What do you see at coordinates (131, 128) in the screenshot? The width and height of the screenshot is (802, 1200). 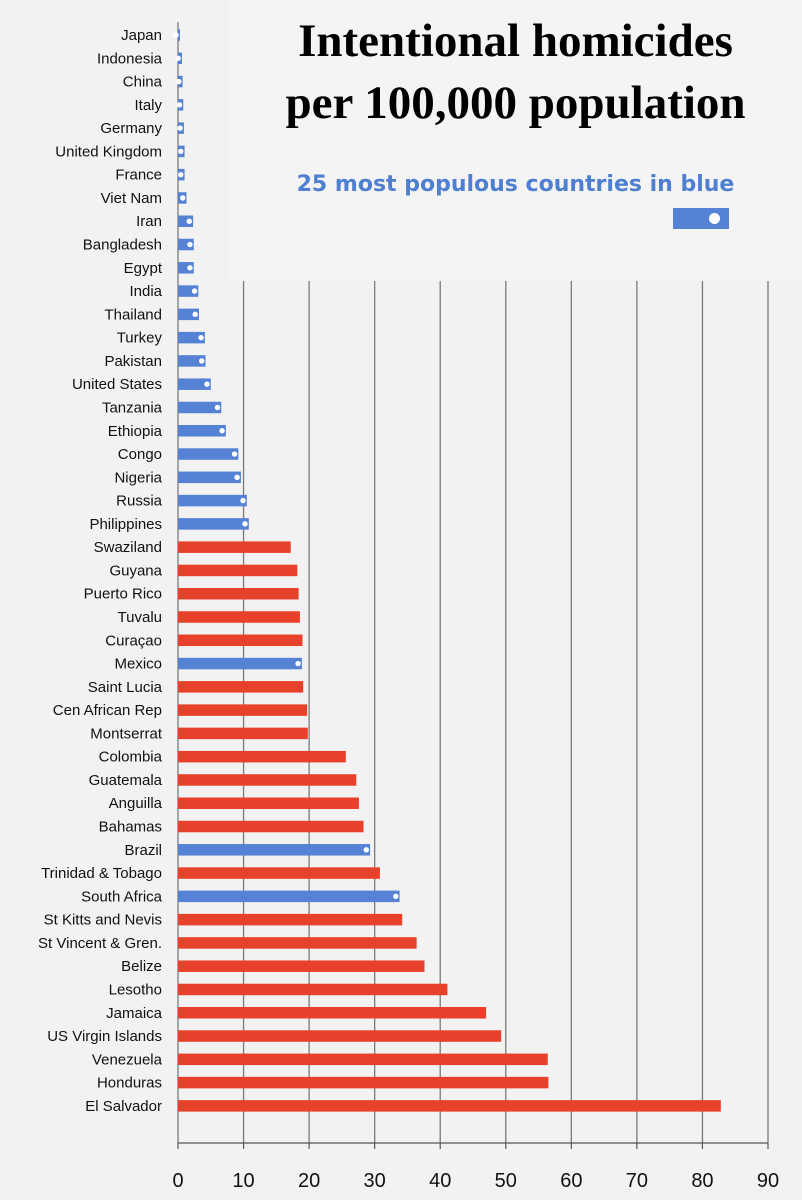 I see `category-label: Germany` at bounding box center [131, 128].